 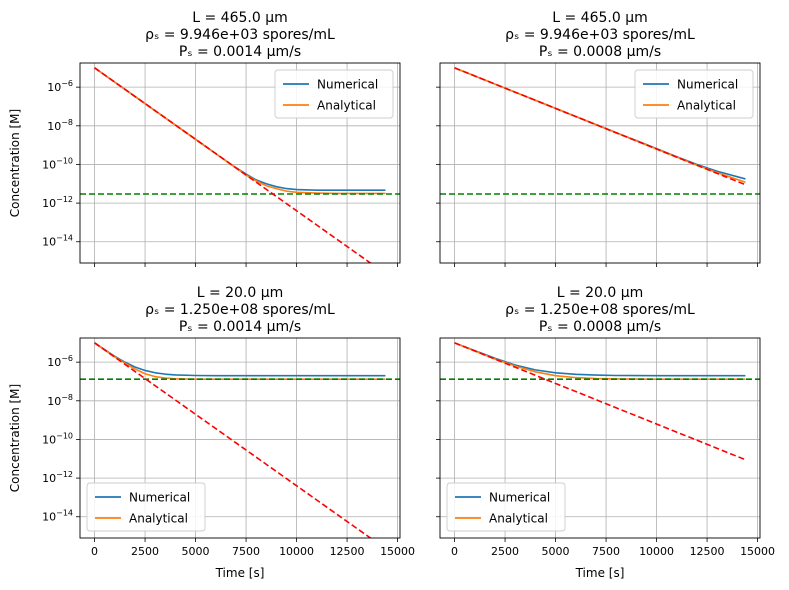 I want to click on series-line-numerical, so click(x=600, y=359).